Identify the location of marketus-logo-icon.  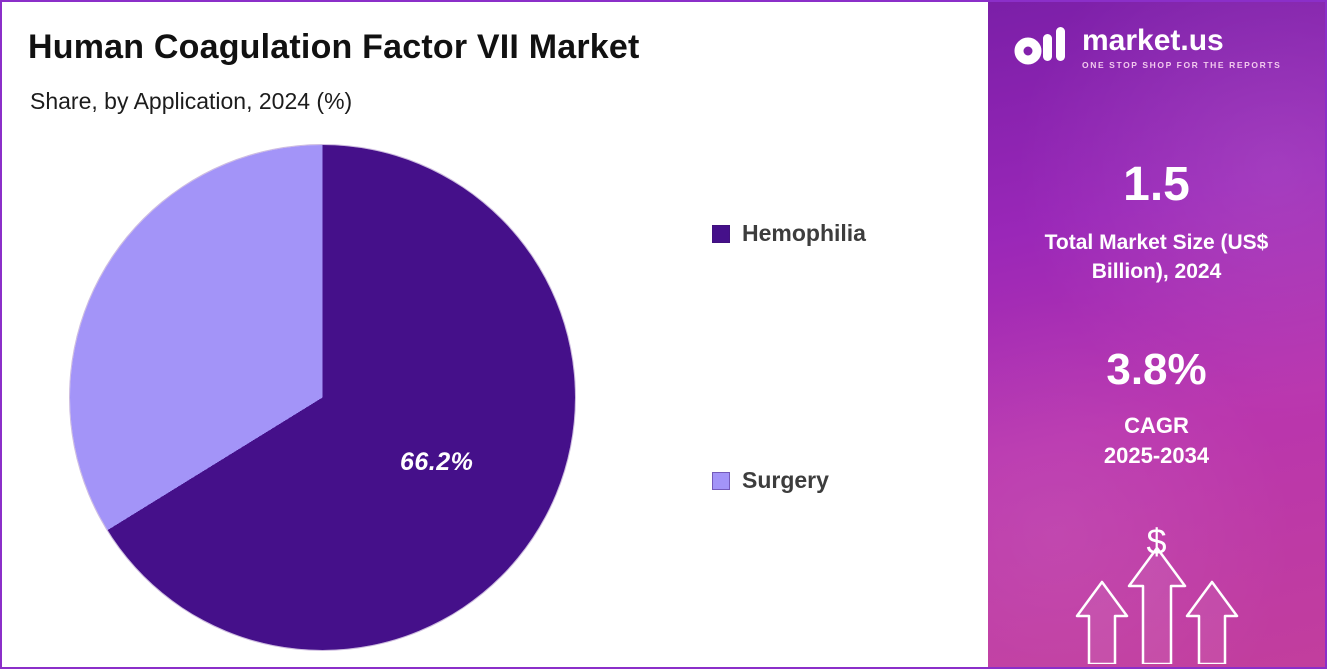
(1043, 47).